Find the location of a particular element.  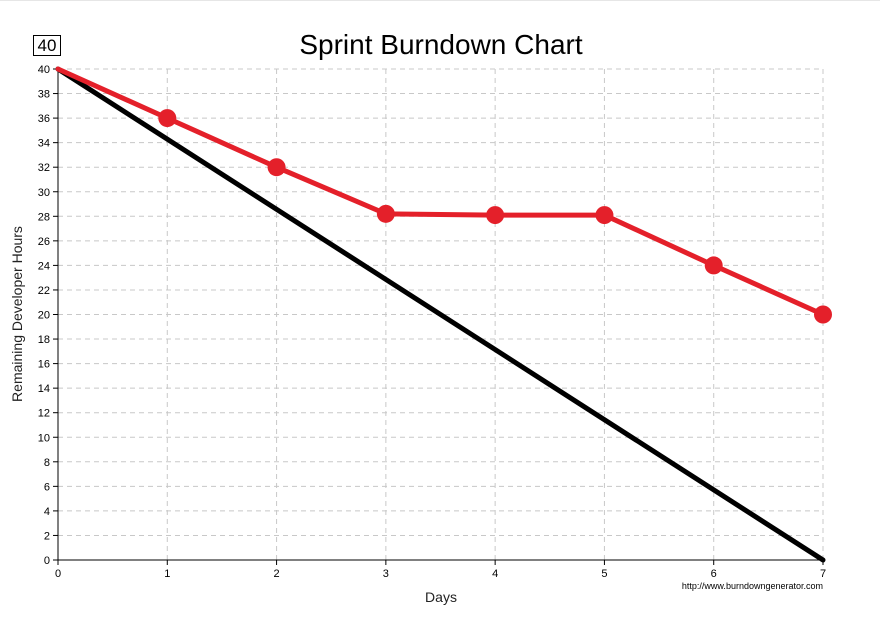

y-tick-label: 18 is located at coordinates (44, 340).